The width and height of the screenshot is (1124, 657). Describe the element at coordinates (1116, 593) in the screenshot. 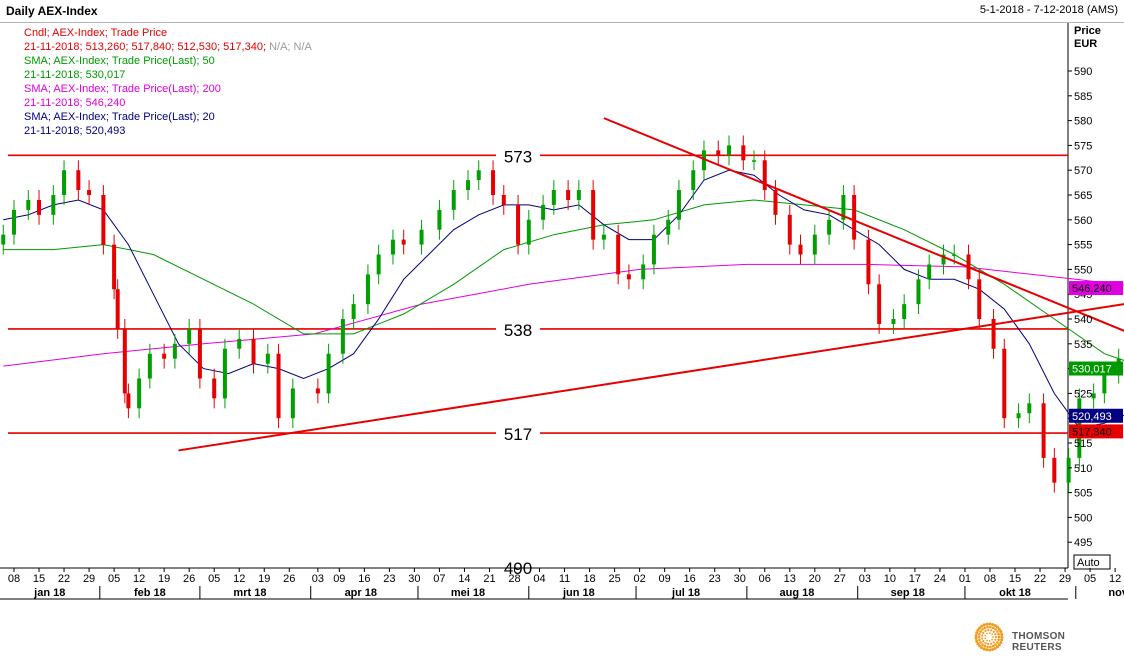

I see `month-label: nov 18` at that location.